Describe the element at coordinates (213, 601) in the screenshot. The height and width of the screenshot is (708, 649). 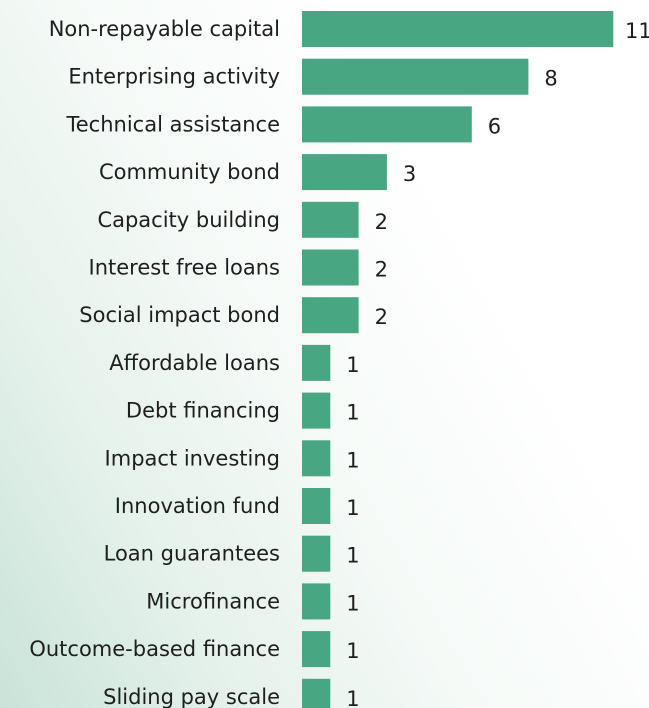
I see `category-label-12: Microfinance` at that location.